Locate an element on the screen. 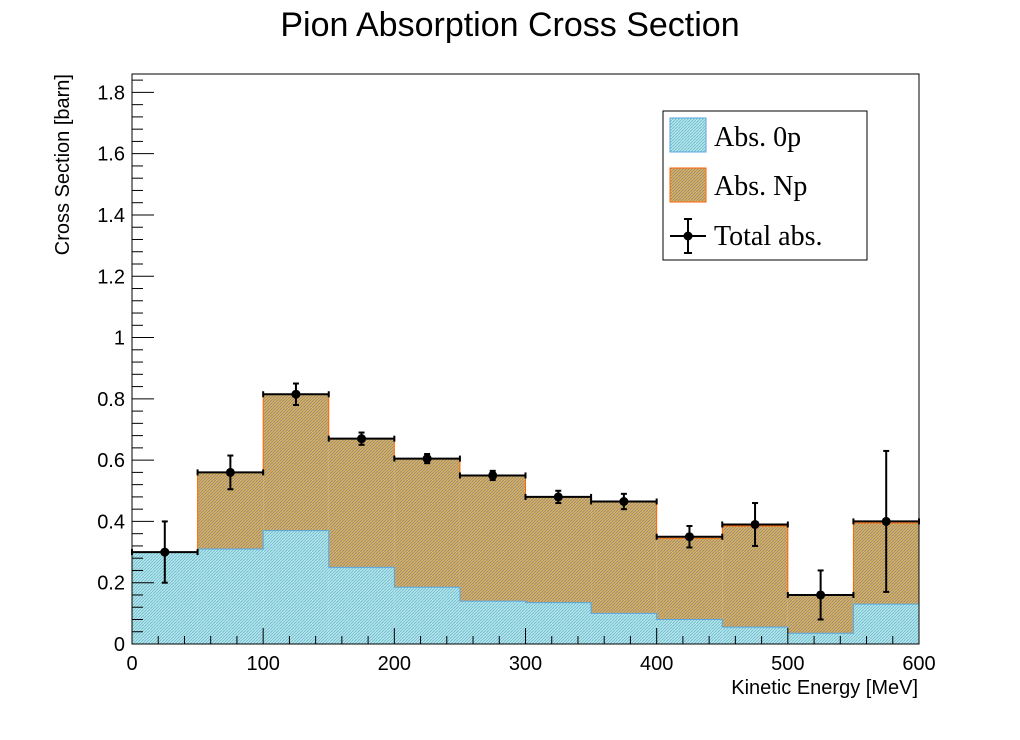  legend-label-abs-np: Abs. Np is located at coordinates (760, 186).